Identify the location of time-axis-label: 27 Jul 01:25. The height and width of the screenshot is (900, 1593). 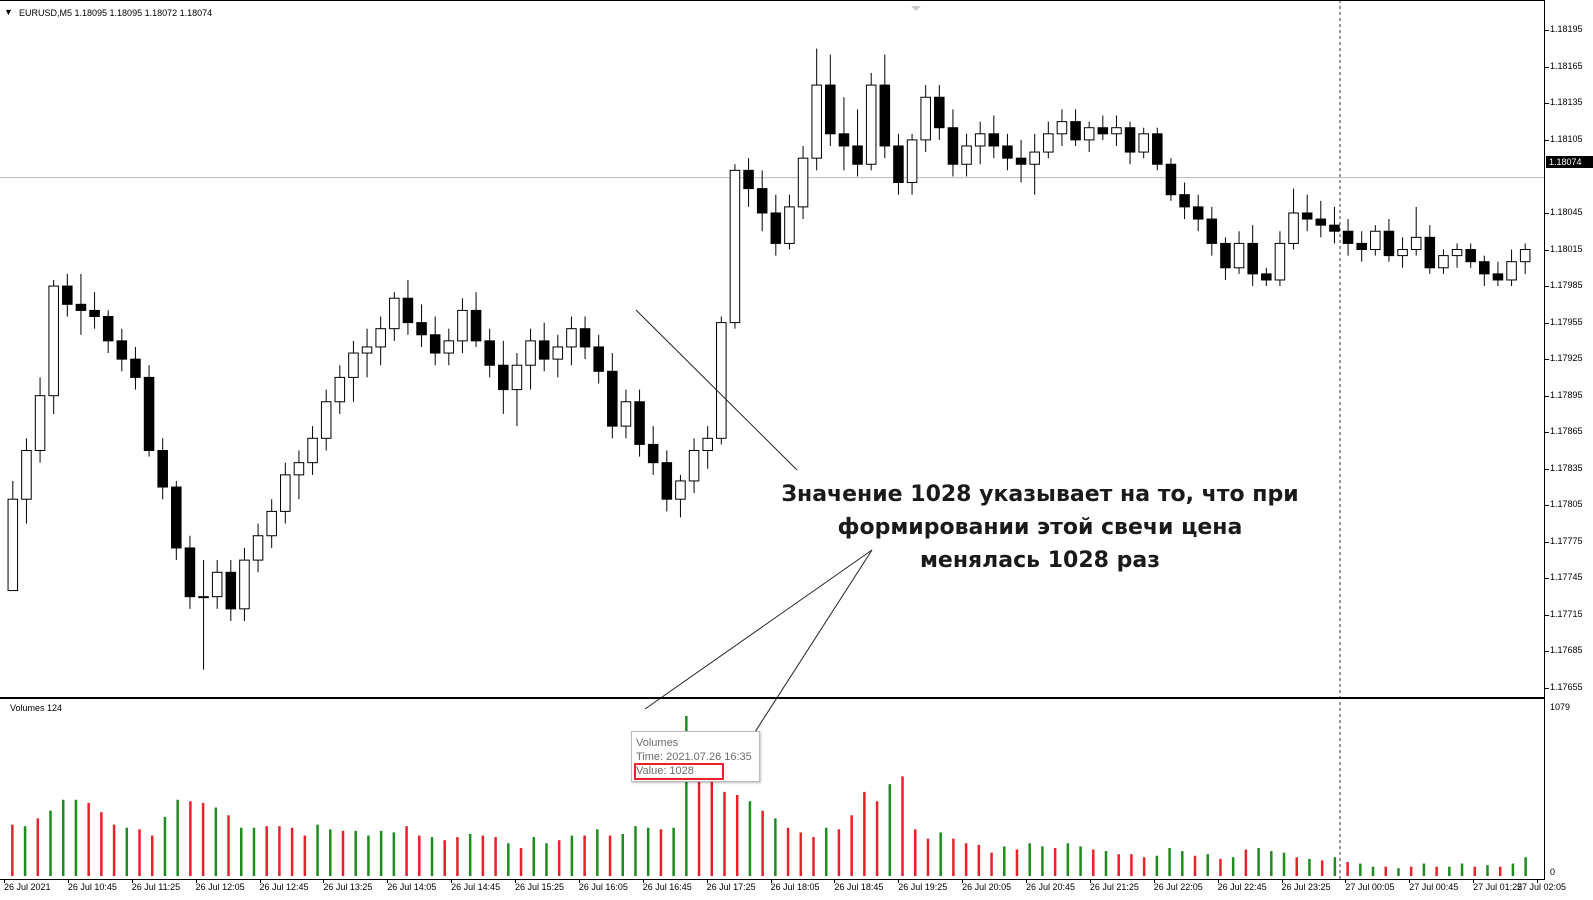
(1498, 887).